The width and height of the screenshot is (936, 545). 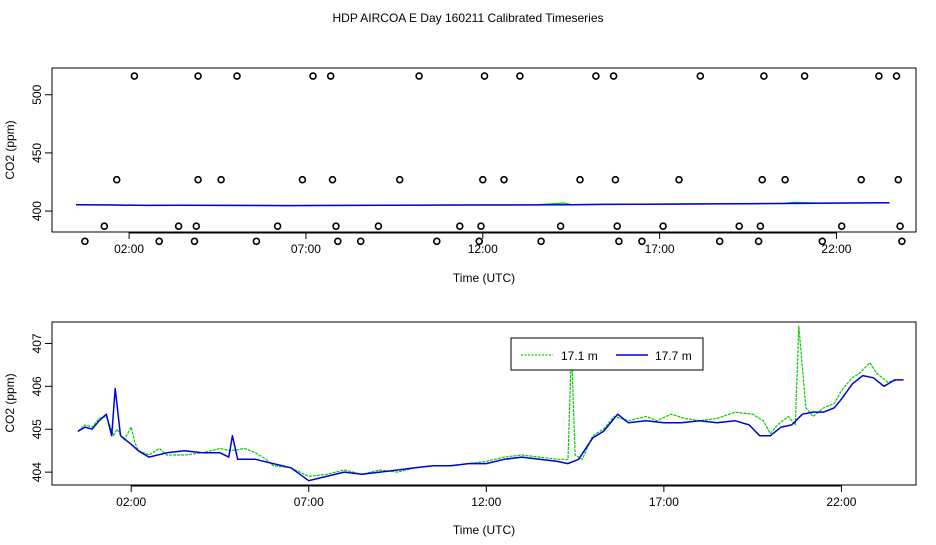 What do you see at coordinates (484, 278) in the screenshot?
I see `panel-top-xlabel: Time (UTC)` at bounding box center [484, 278].